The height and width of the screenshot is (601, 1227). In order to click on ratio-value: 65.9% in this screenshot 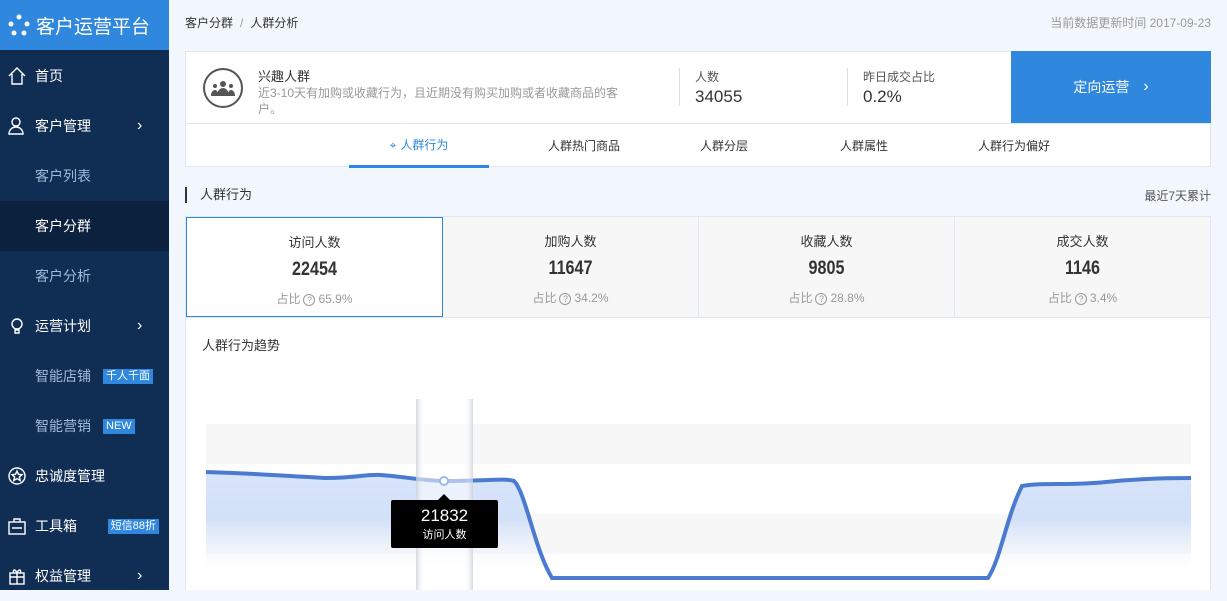, I will do `click(335, 299)`.